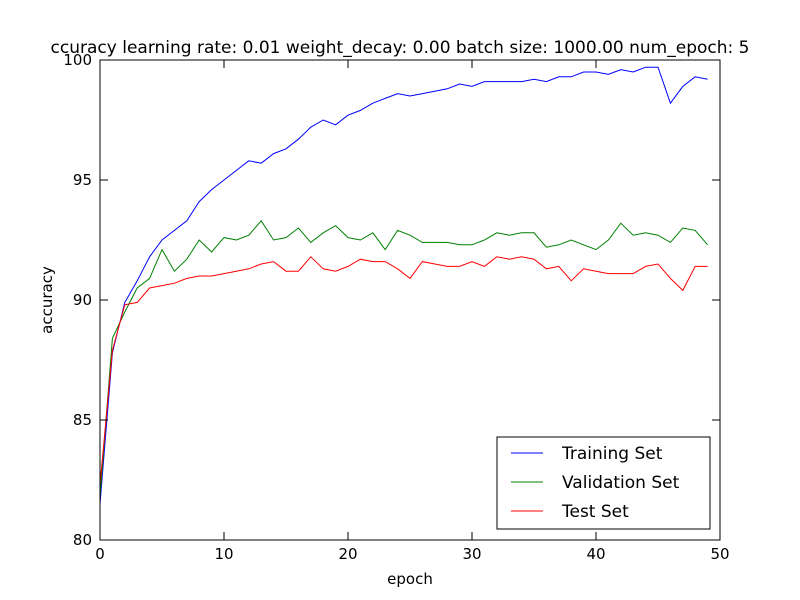 The height and width of the screenshot is (600, 800). I want to click on y-tick-label: 95, so click(82, 180).